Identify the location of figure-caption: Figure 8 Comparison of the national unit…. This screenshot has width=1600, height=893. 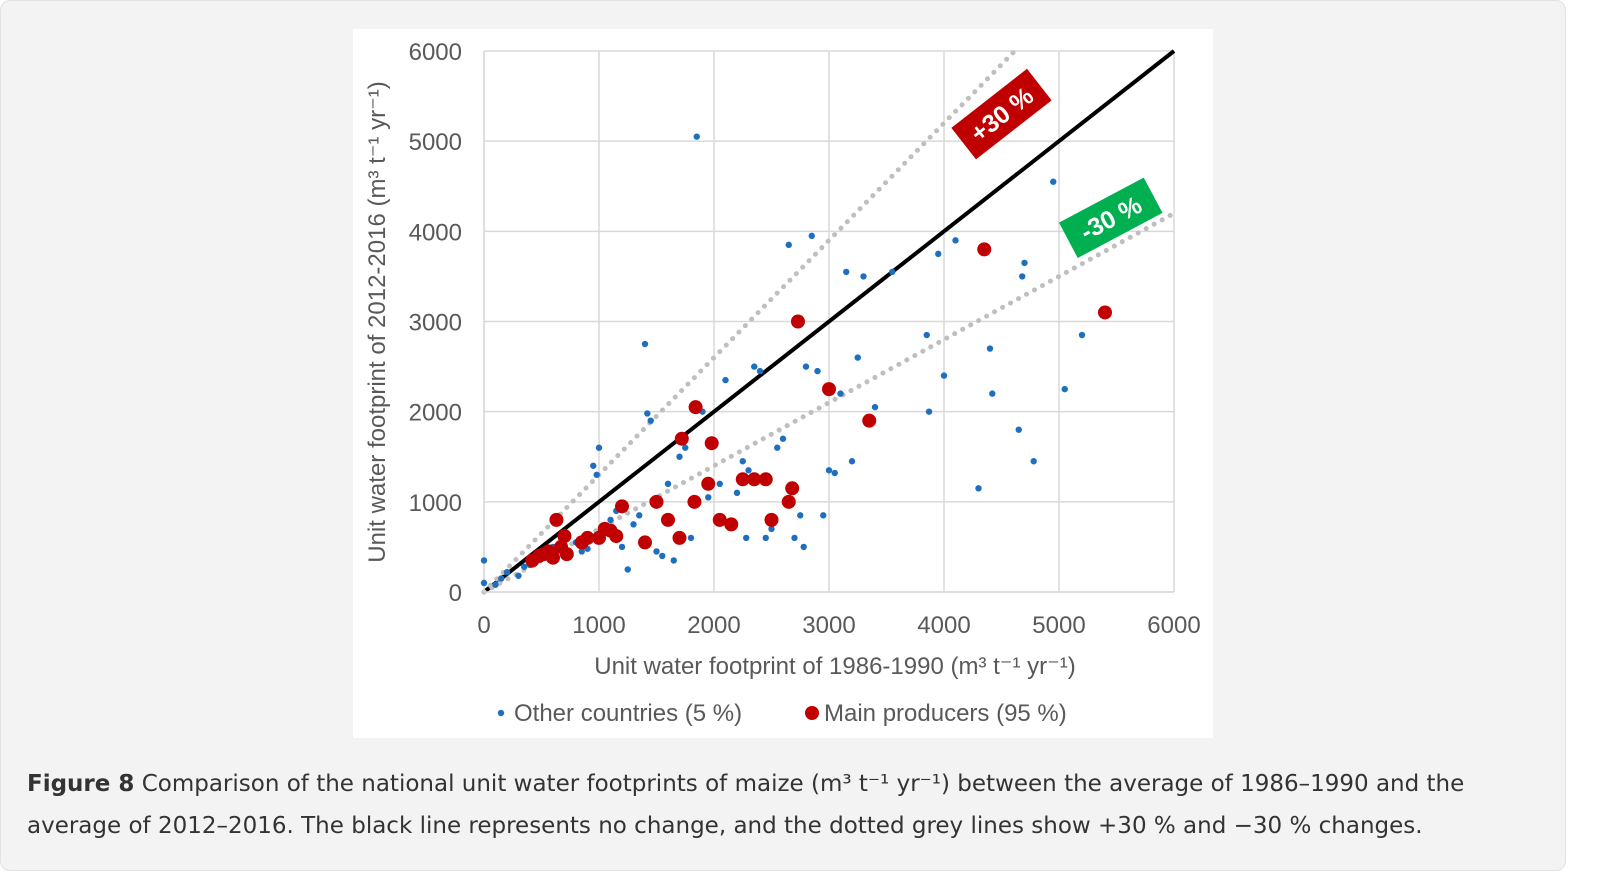
(777, 805).